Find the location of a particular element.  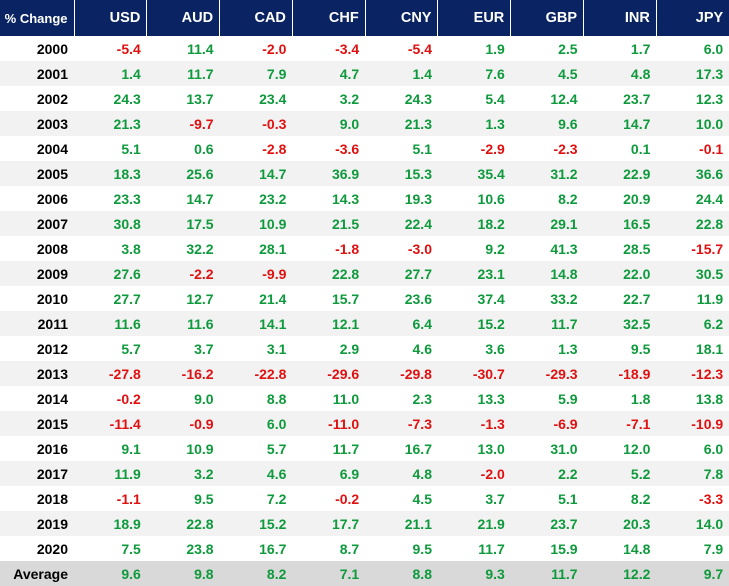

value-cell: 7.6 is located at coordinates (474, 73).